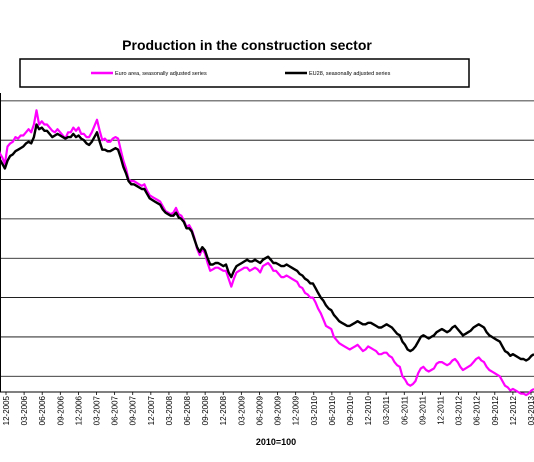 The image size is (534, 462). I want to click on x-tick-label: 12-2011, so click(440, 409).